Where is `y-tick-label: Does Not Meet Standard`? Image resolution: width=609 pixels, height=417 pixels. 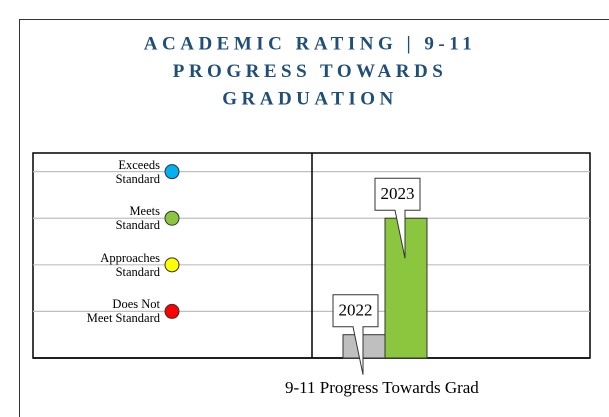 y-tick-label: Does Not Meet Standard is located at coordinates (123, 311).